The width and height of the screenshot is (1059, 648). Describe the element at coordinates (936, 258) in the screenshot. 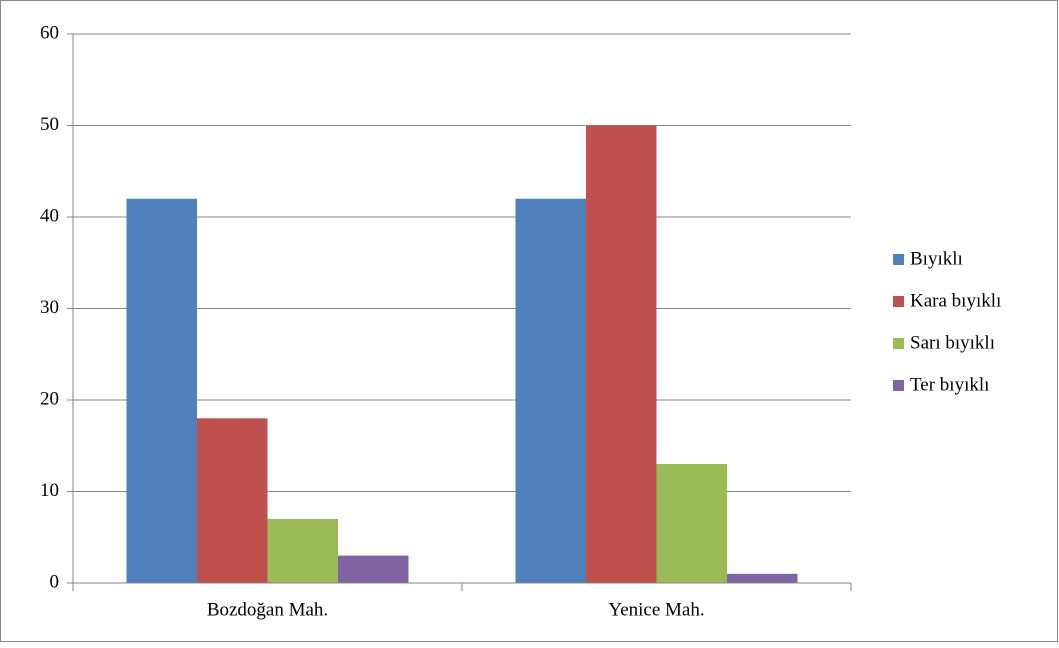

I see `legend-label: Bıyıklı` at that location.